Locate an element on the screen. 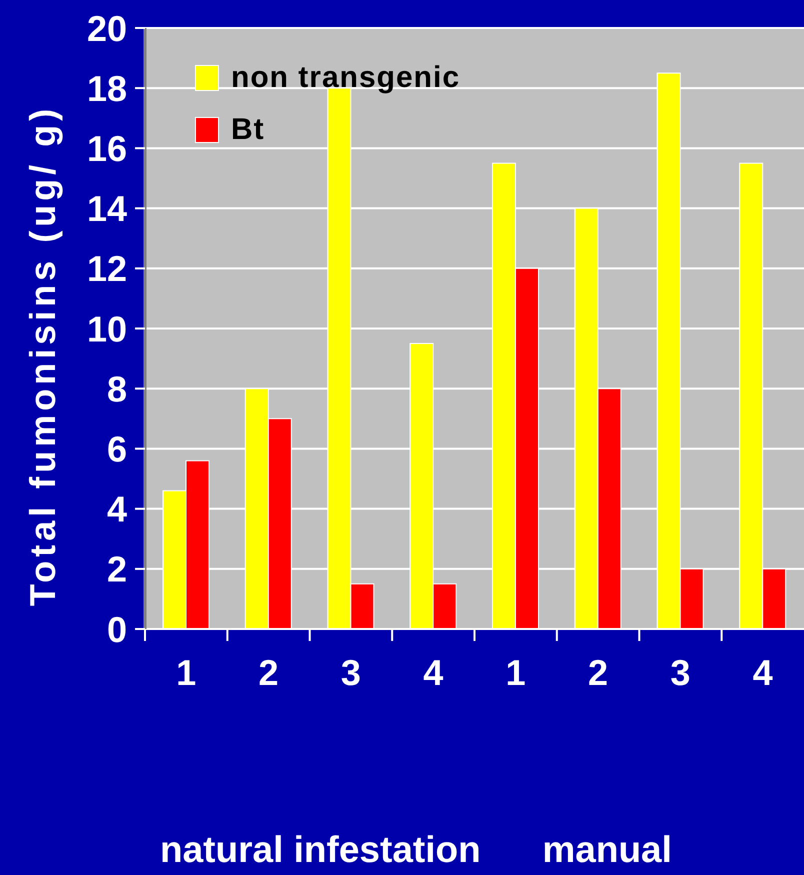  y-tick-label: 4 is located at coordinates (116, 509).